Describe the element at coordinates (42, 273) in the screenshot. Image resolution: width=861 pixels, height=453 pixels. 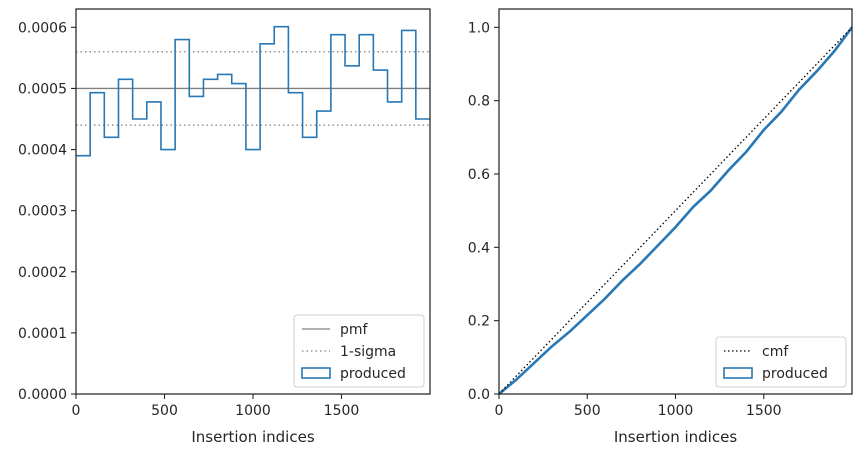
I see `y-tick-label: 0.0002` at that location.